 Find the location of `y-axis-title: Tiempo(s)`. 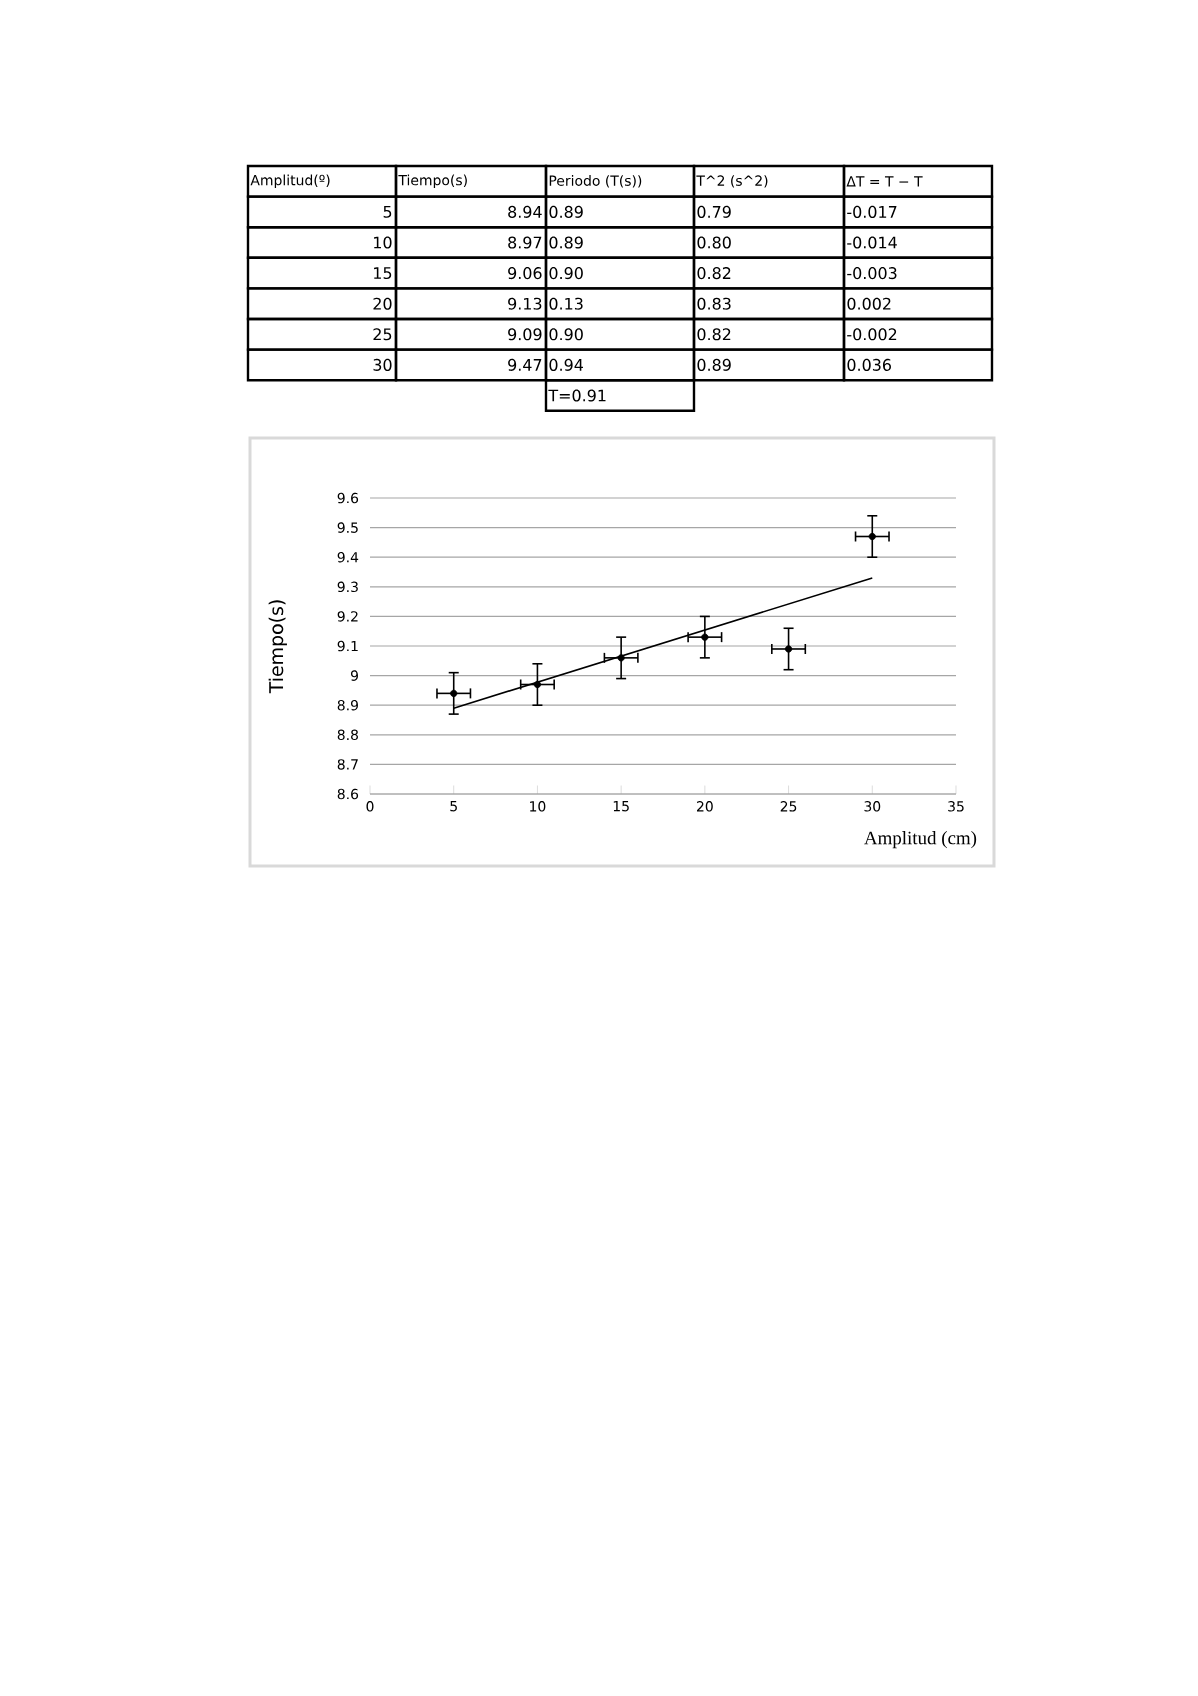

y-axis-title: Tiempo(s) is located at coordinates (277, 647).